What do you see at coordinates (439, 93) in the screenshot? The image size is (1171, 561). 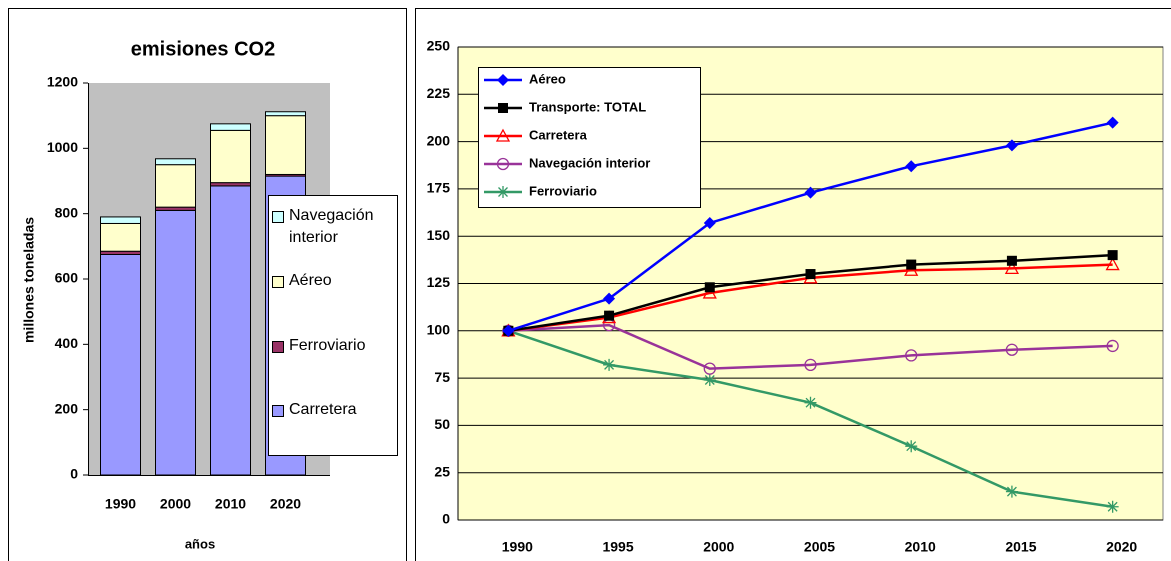 I see `y-tick-label: 225` at bounding box center [439, 93].